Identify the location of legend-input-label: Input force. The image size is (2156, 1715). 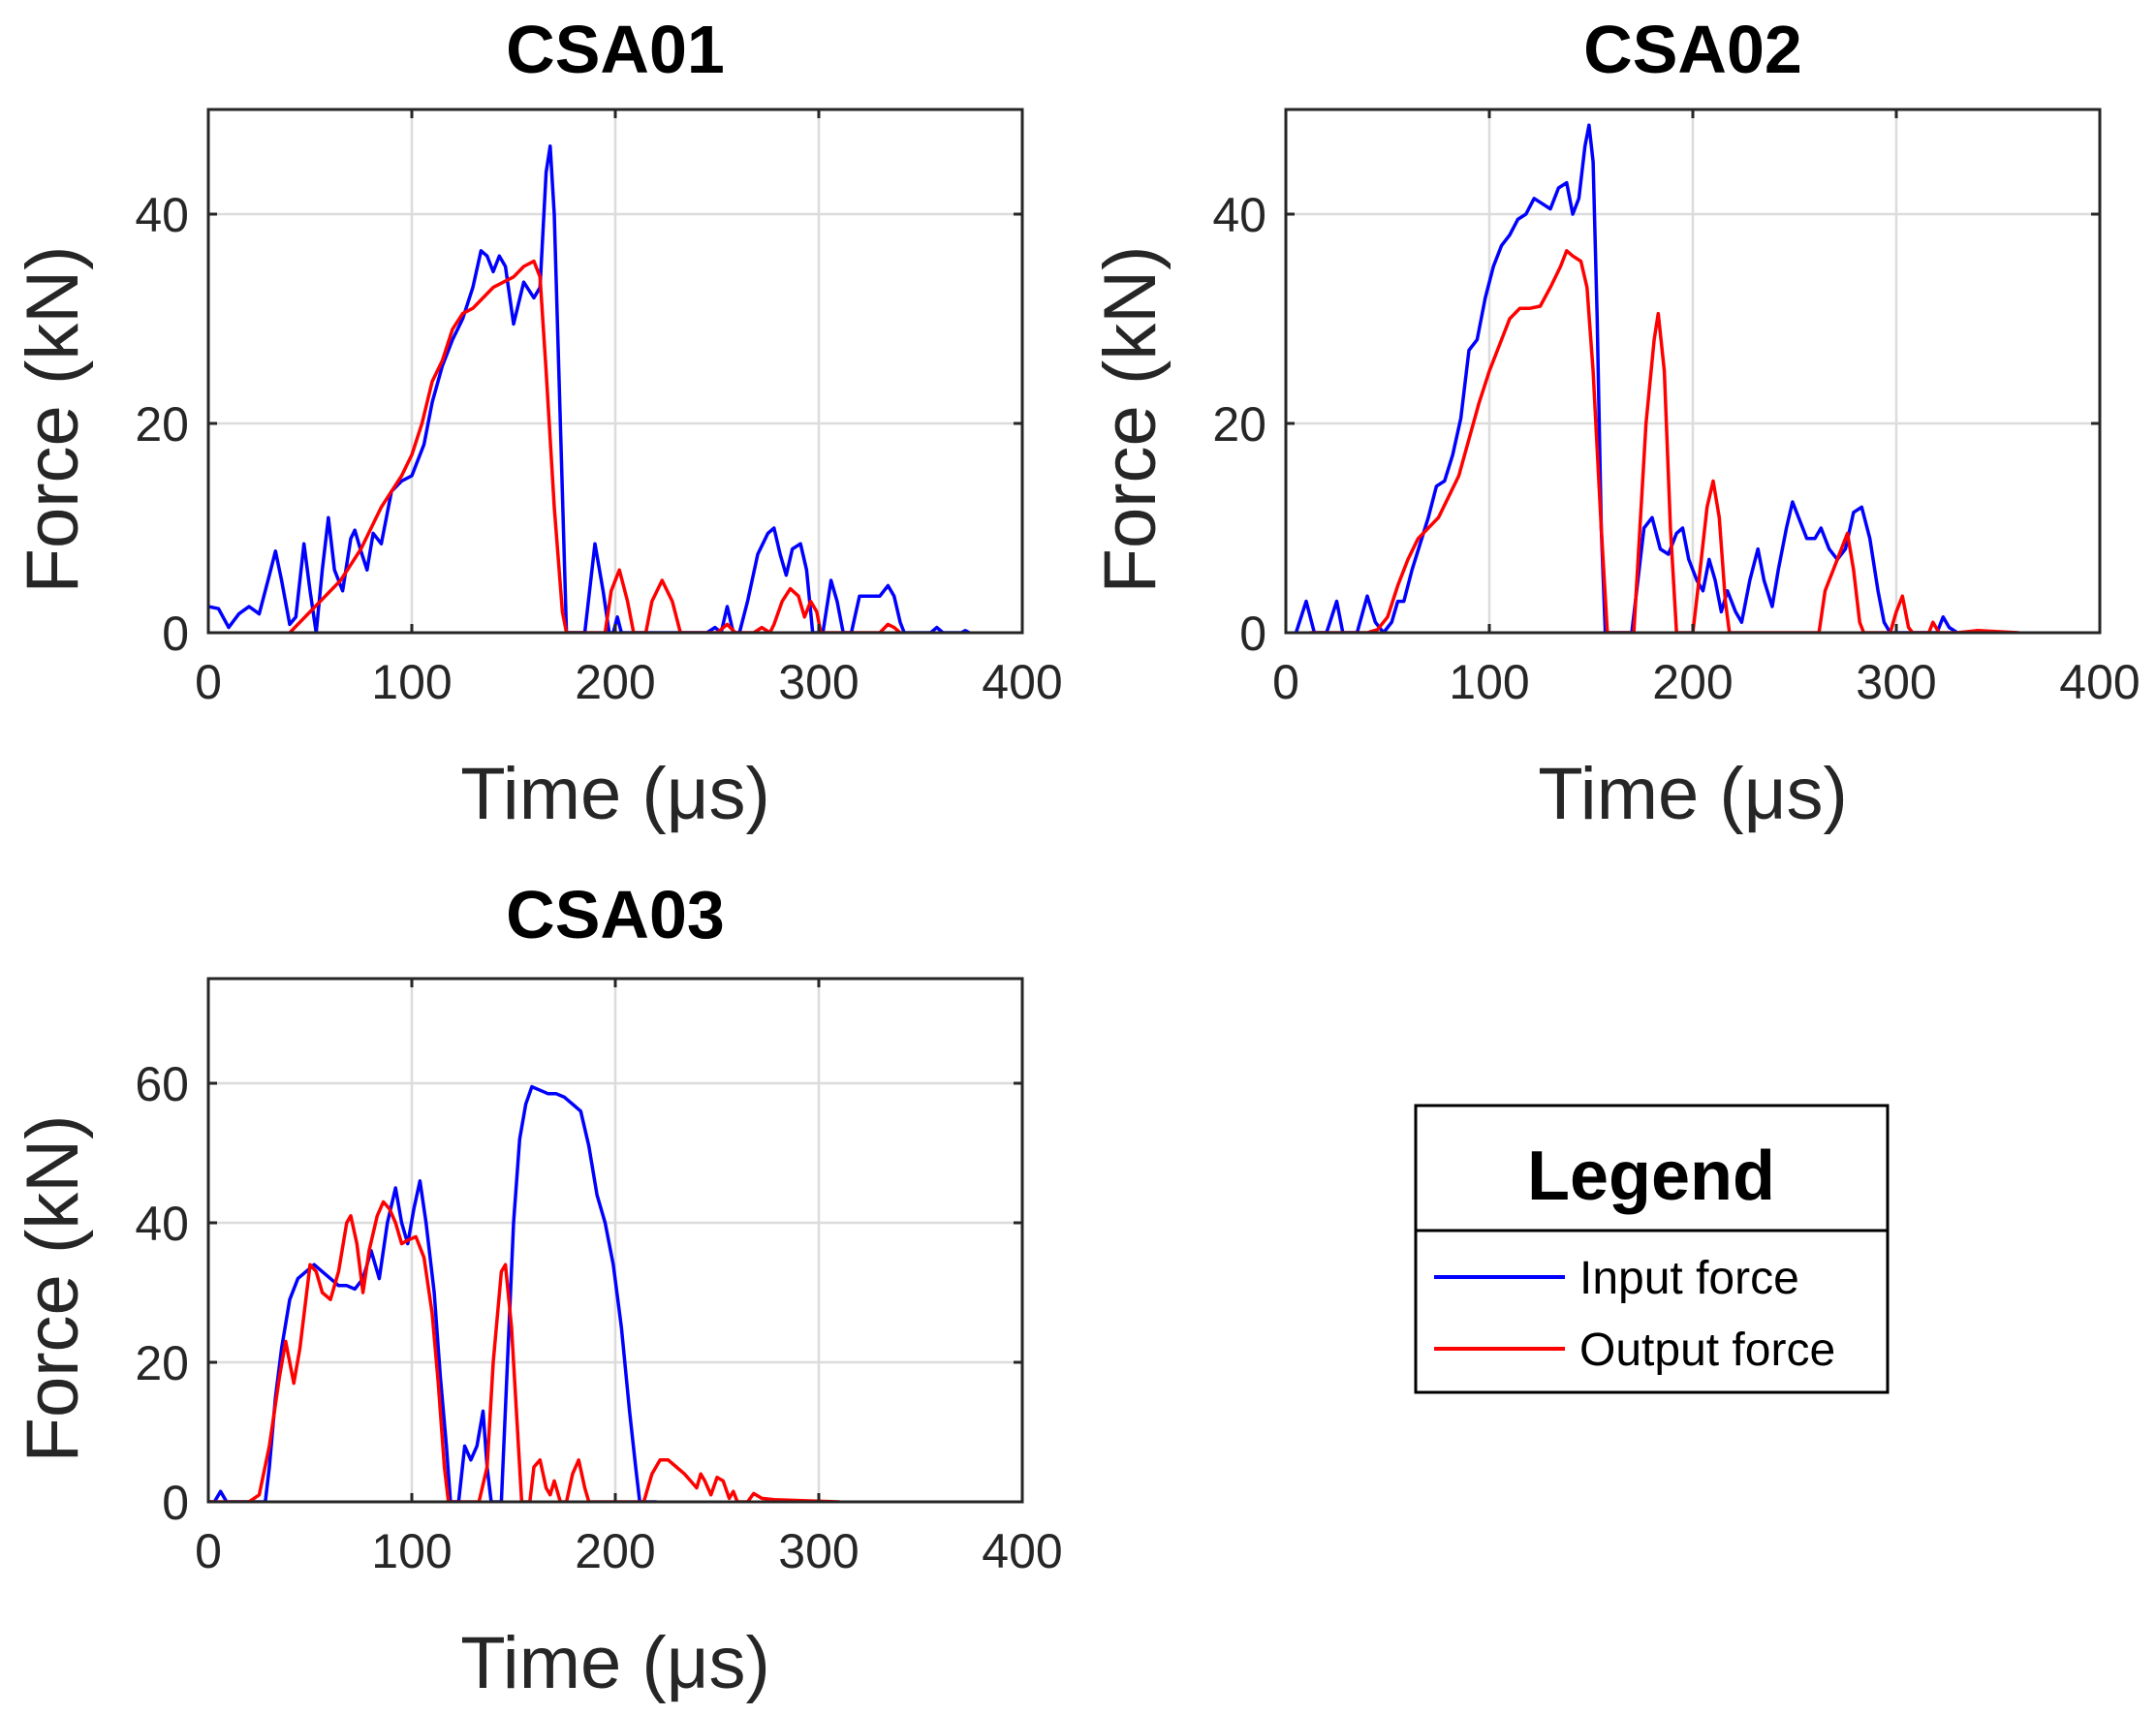
(1689, 1278).